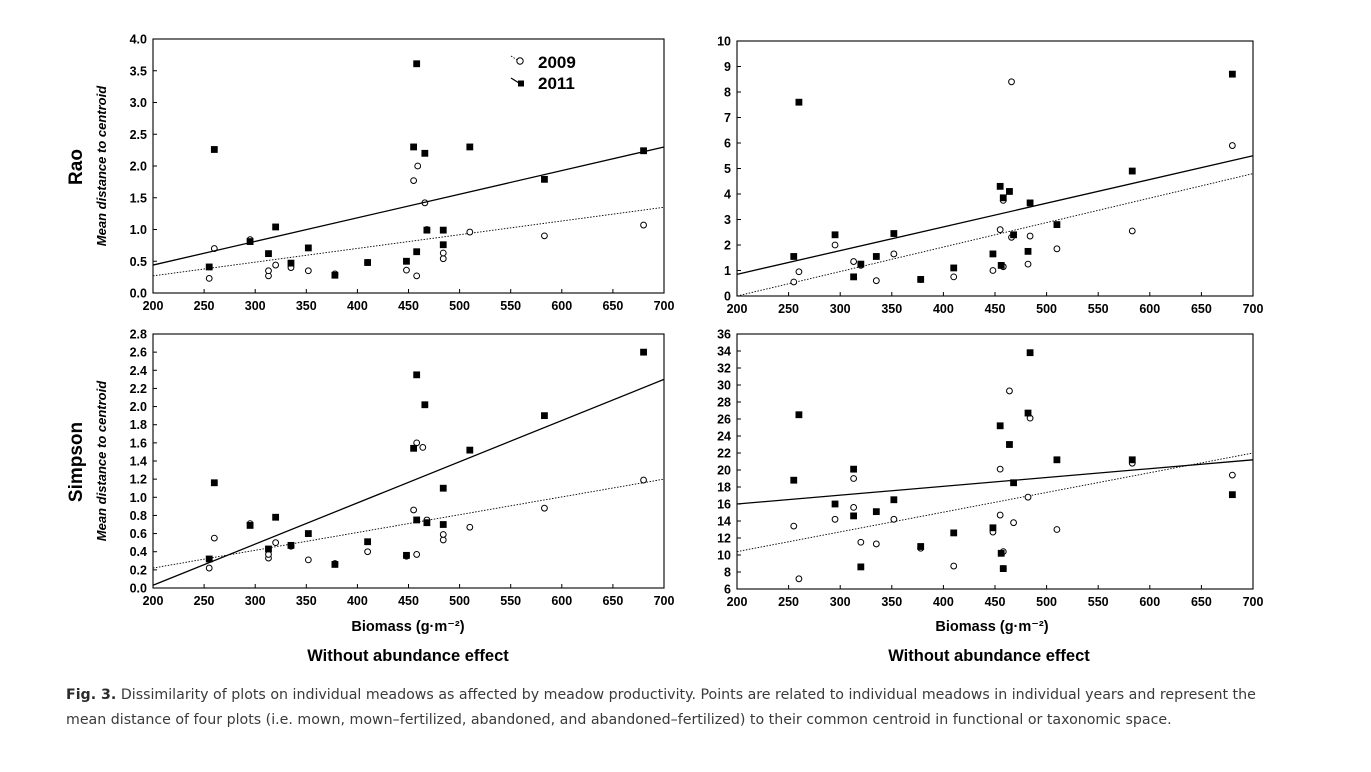 The image size is (1371, 772). Describe the element at coordinates (727, 271) in the screenshot. I see `y-tick-label: 1` at that location.